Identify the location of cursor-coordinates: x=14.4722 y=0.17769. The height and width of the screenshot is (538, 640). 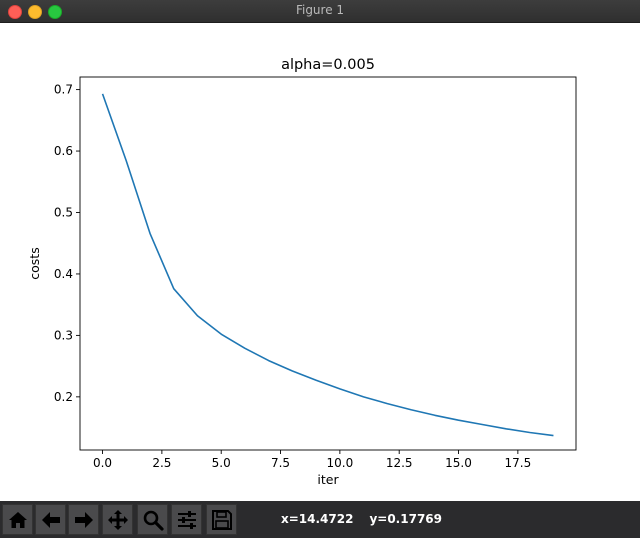
(369, 519).